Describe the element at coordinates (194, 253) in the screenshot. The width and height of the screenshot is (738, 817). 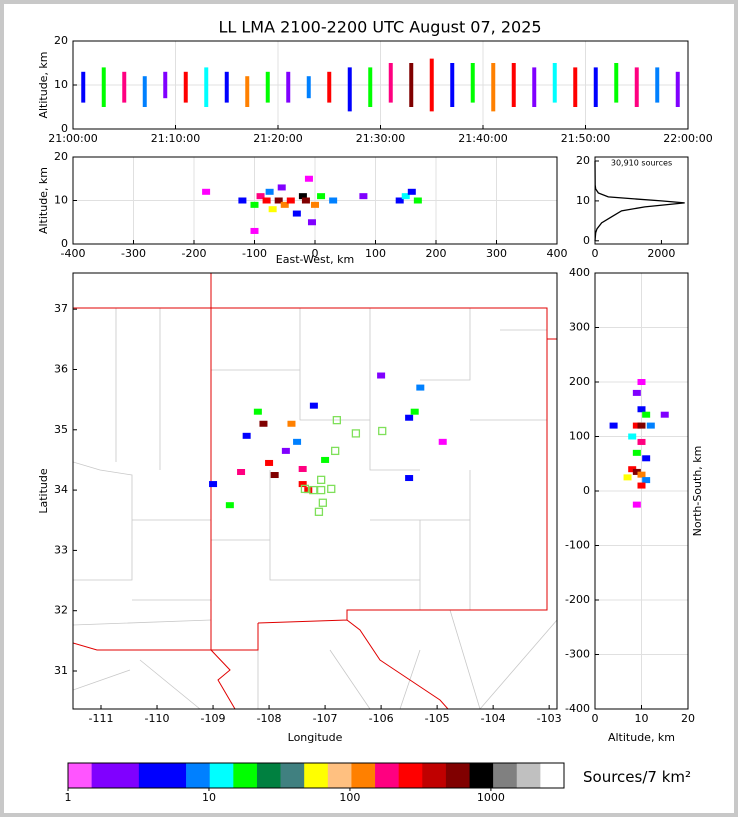
I see `x-tick-label: -200` at that location.